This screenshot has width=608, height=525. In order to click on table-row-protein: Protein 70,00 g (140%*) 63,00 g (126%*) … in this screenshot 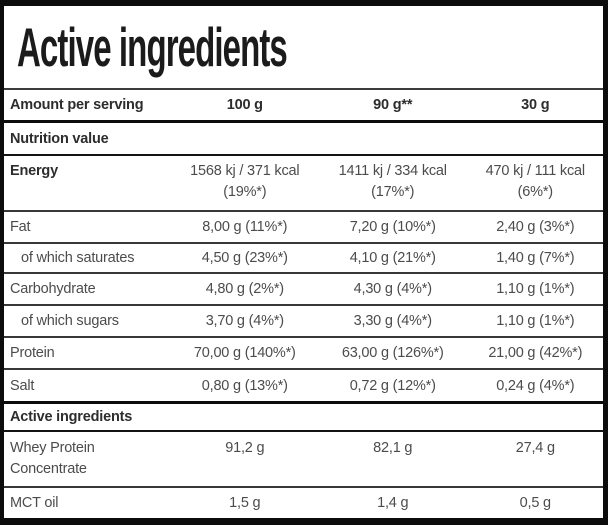, I will do `click(303, 352)`.